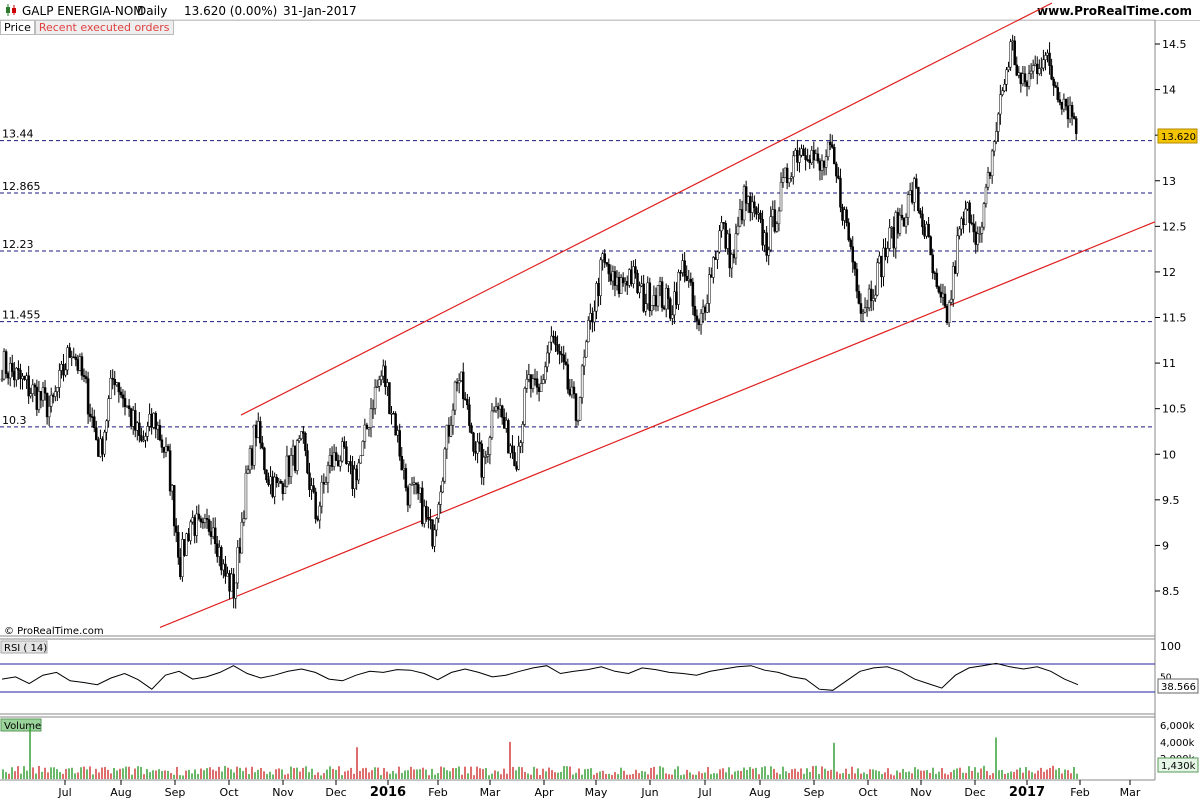  I want to click on price-tick-label: 9.5, so click(1171, 500).